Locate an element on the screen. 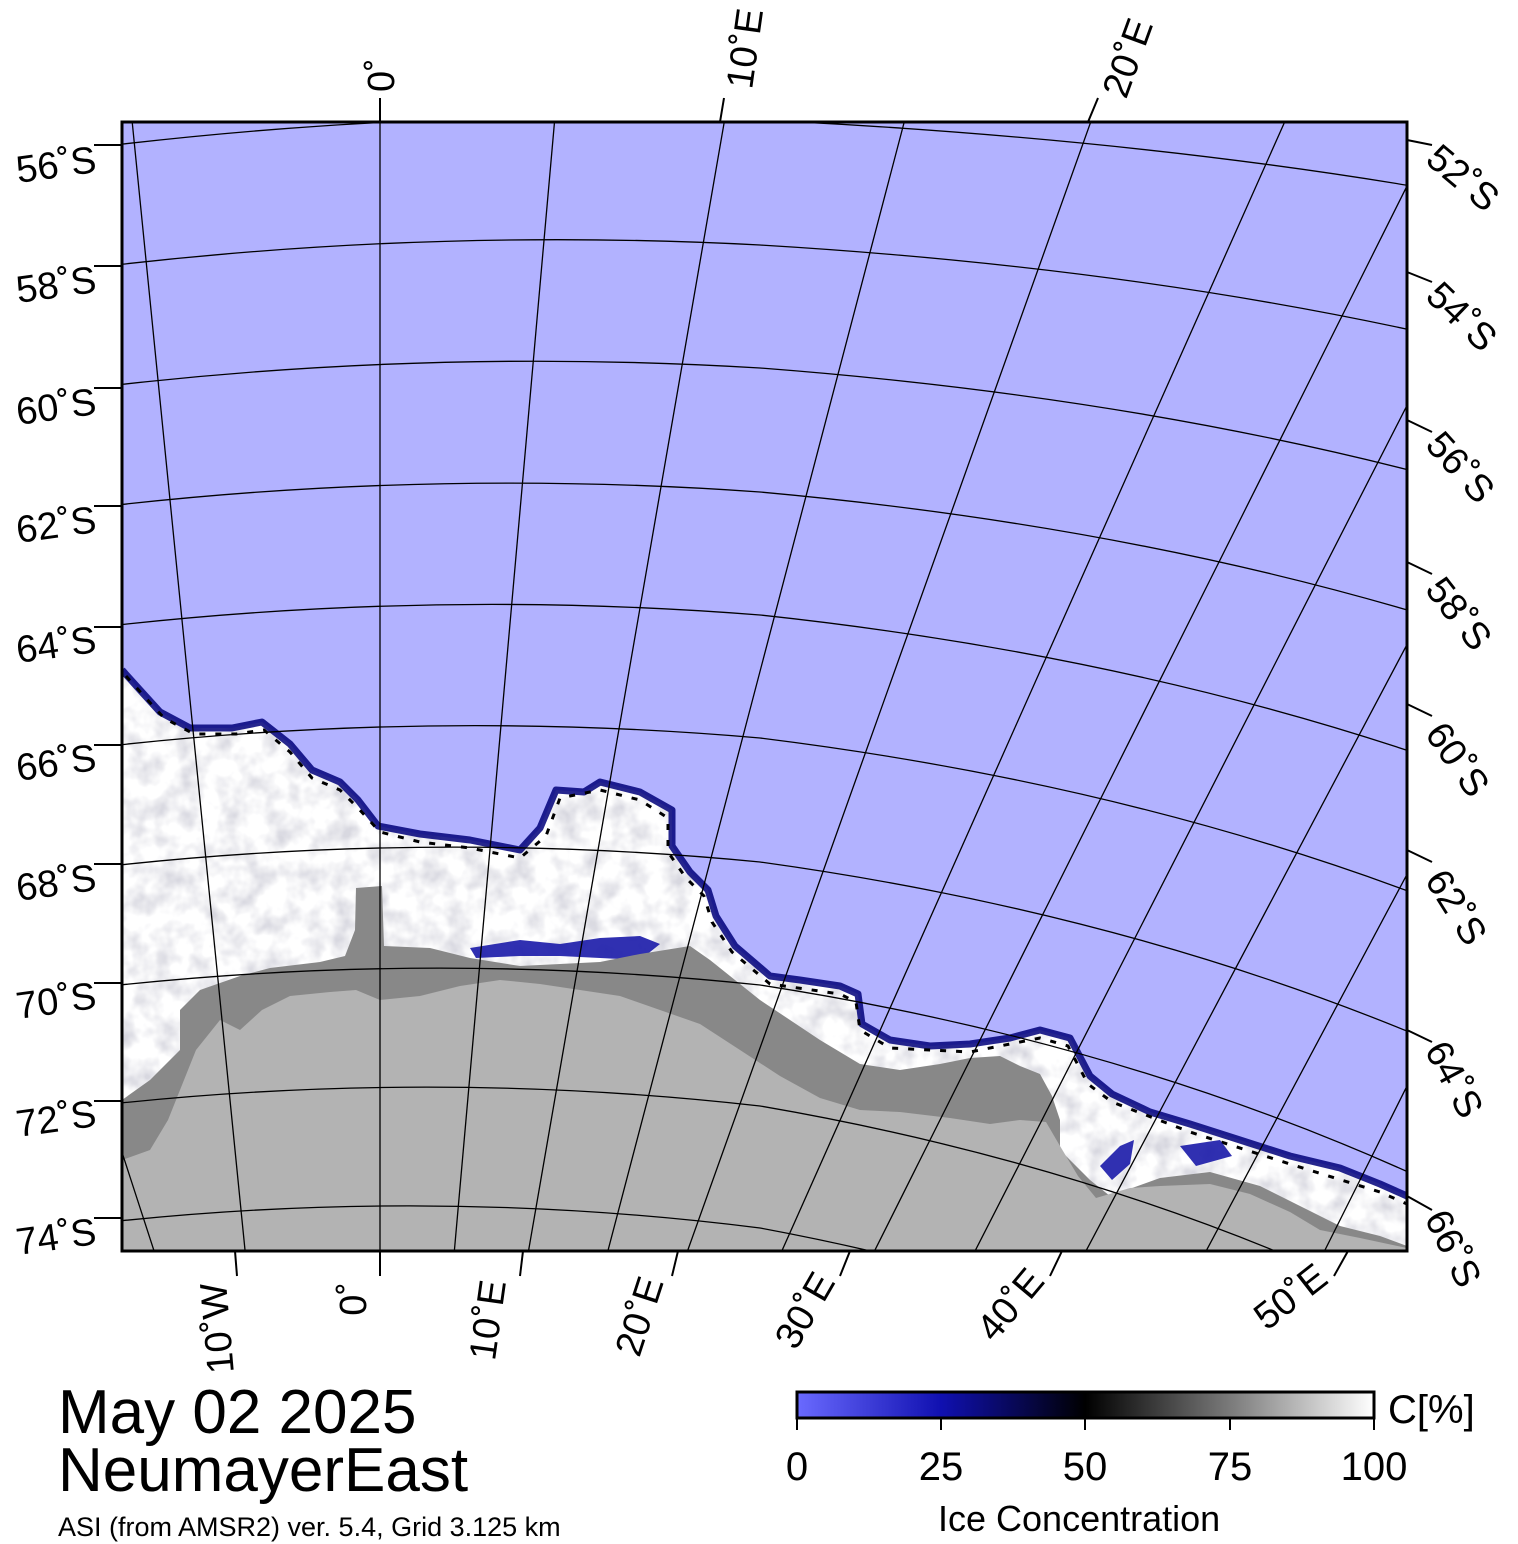  top-meridian-labels: 0˚ 10˚E 20˚E is located at coordinates (761, 54).